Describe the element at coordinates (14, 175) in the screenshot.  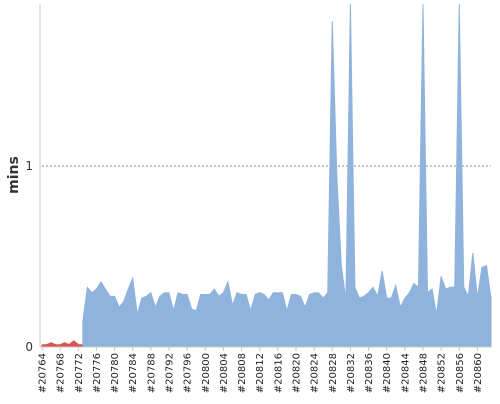
I see `y-axis-label: mins` at that location.